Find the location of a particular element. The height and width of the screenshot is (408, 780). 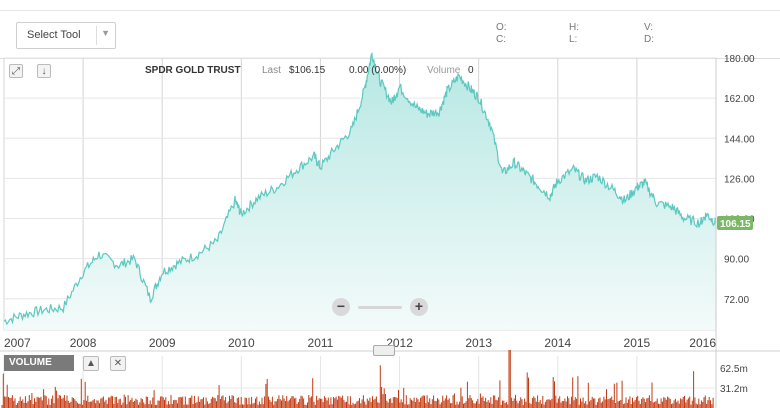

download-icon: ↓ is located at coordinates (44, 71).